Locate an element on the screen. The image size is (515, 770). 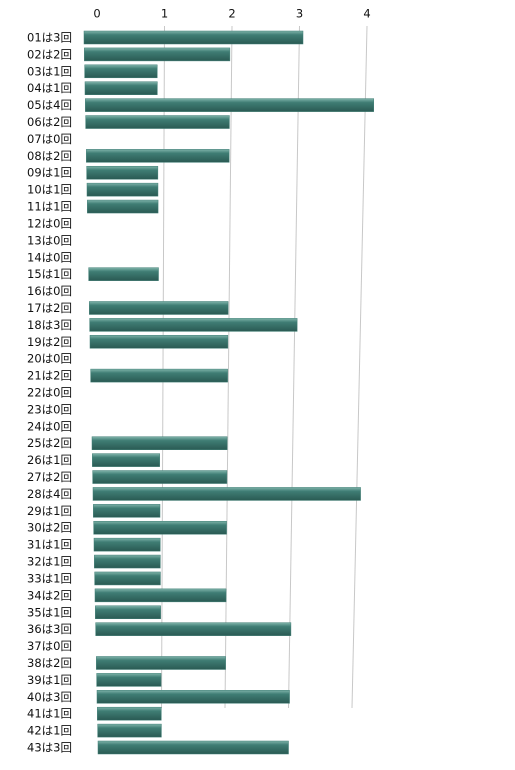
y-tick-label: 02は2回 is located at coordinates (49, 54).